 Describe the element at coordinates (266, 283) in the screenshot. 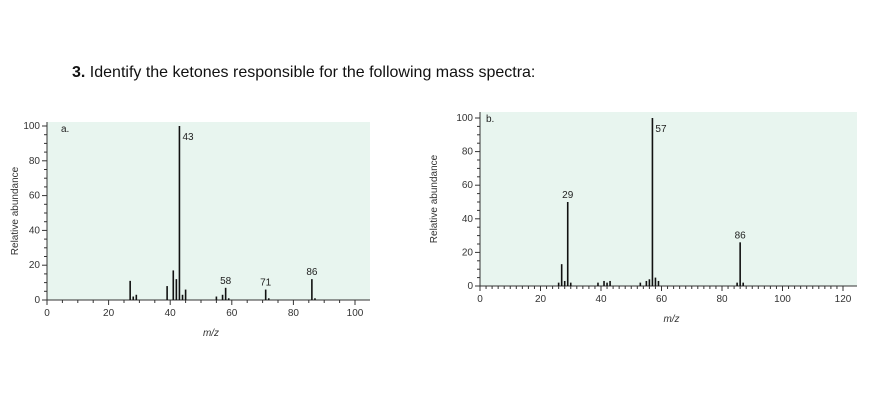

I see `peak-label: 71` at that location.